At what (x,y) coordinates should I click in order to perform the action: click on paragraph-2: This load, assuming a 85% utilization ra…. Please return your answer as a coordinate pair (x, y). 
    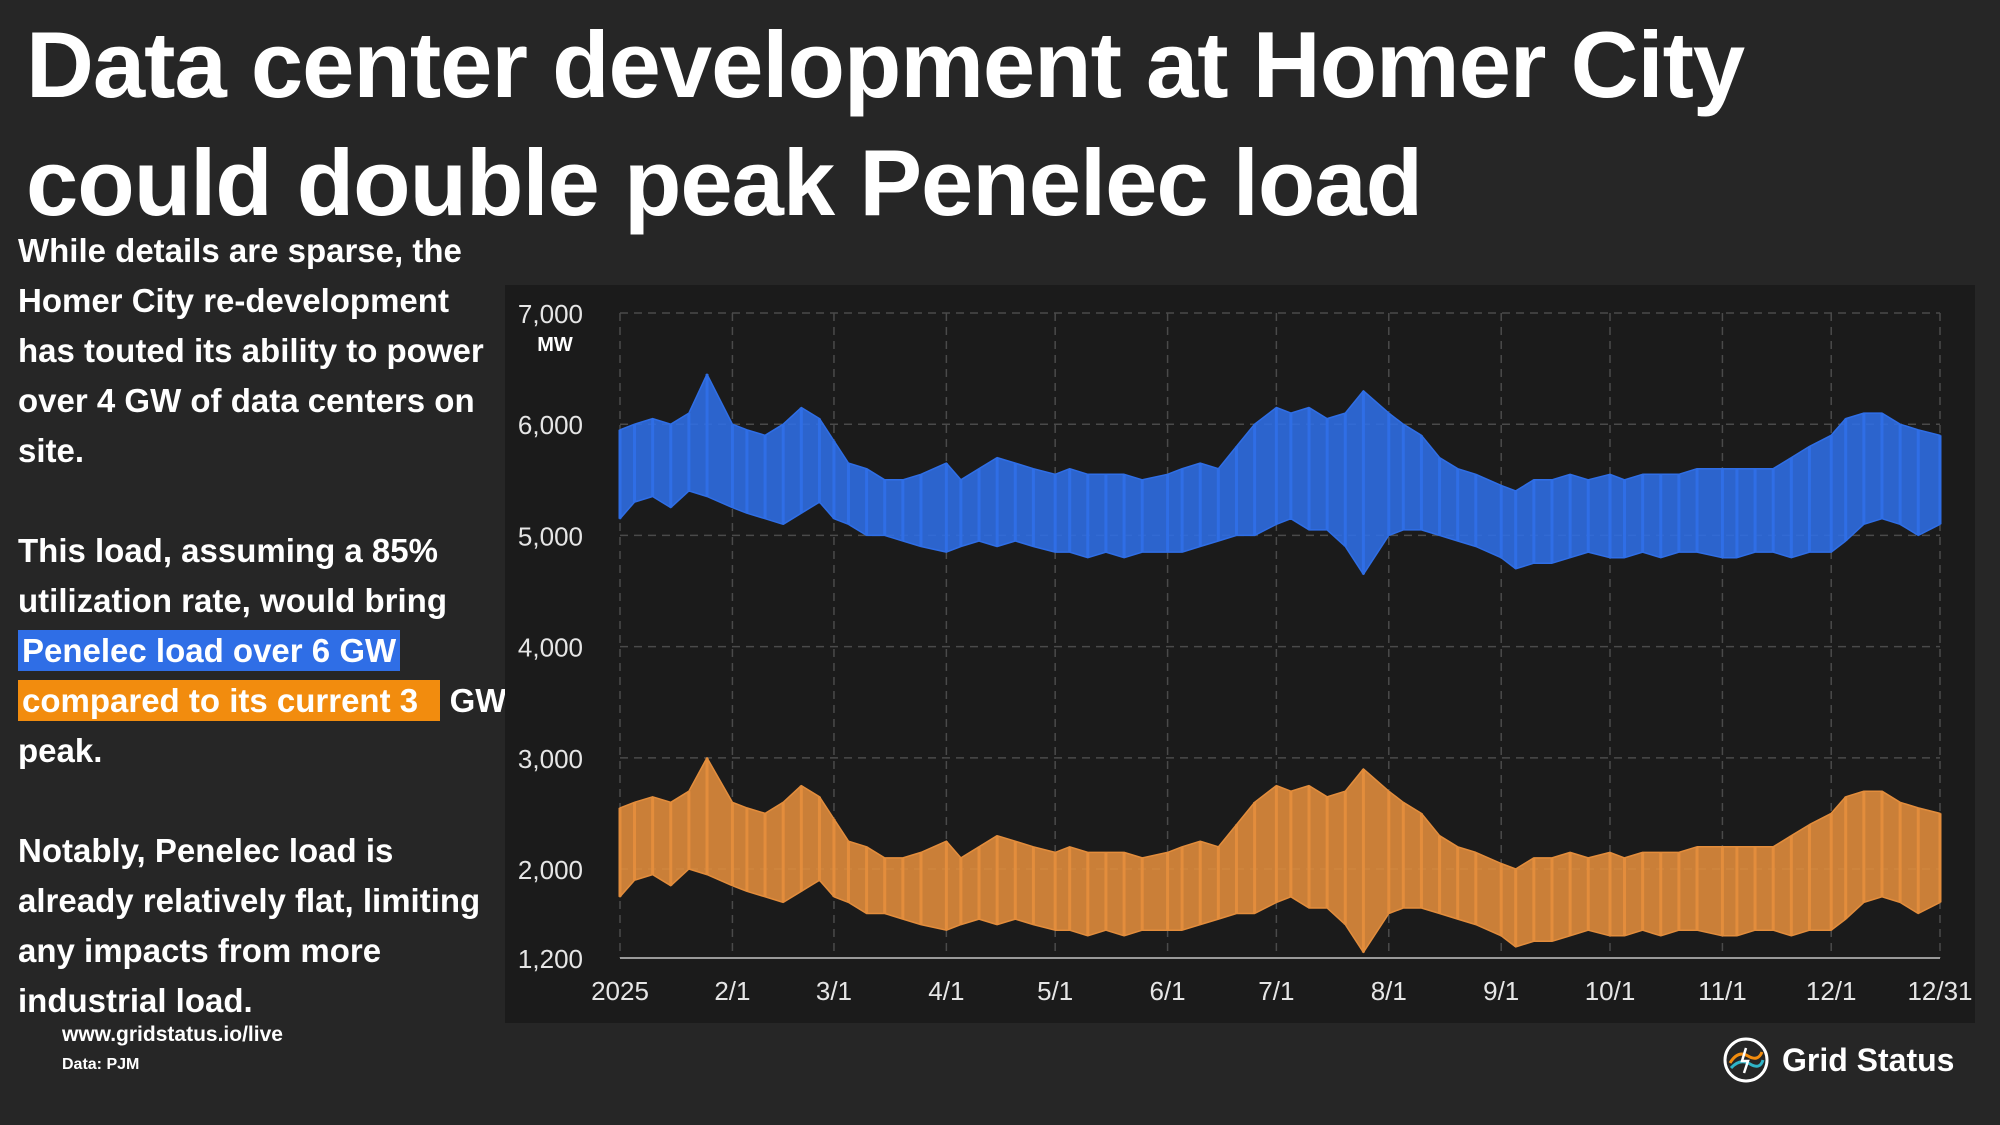
    Looking at the image, I should click on (263, 651).